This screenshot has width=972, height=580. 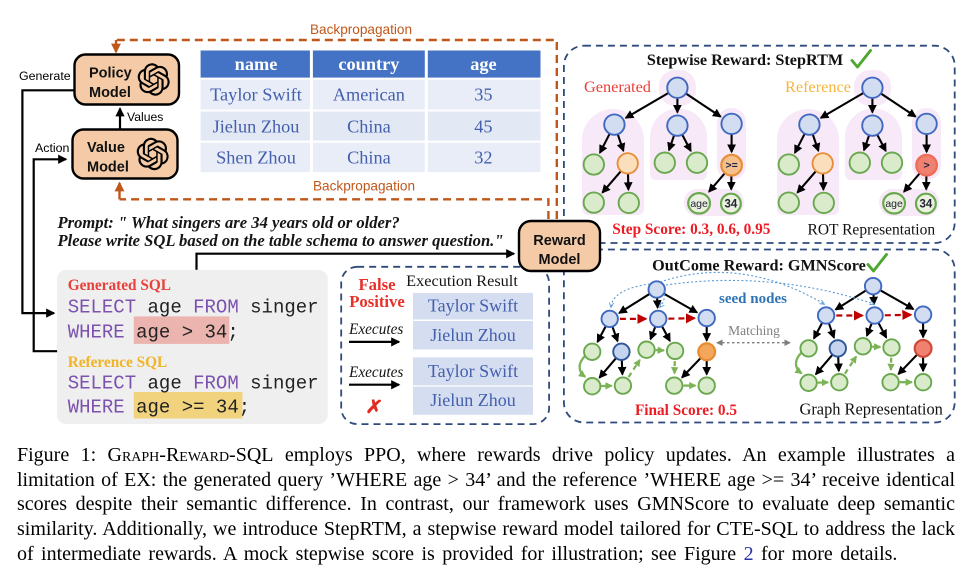 What do you see at coordinates (153, 333) in the screenshot?
I see `svg-text: WHERE age > 34;` at bounding box center [153, 333].